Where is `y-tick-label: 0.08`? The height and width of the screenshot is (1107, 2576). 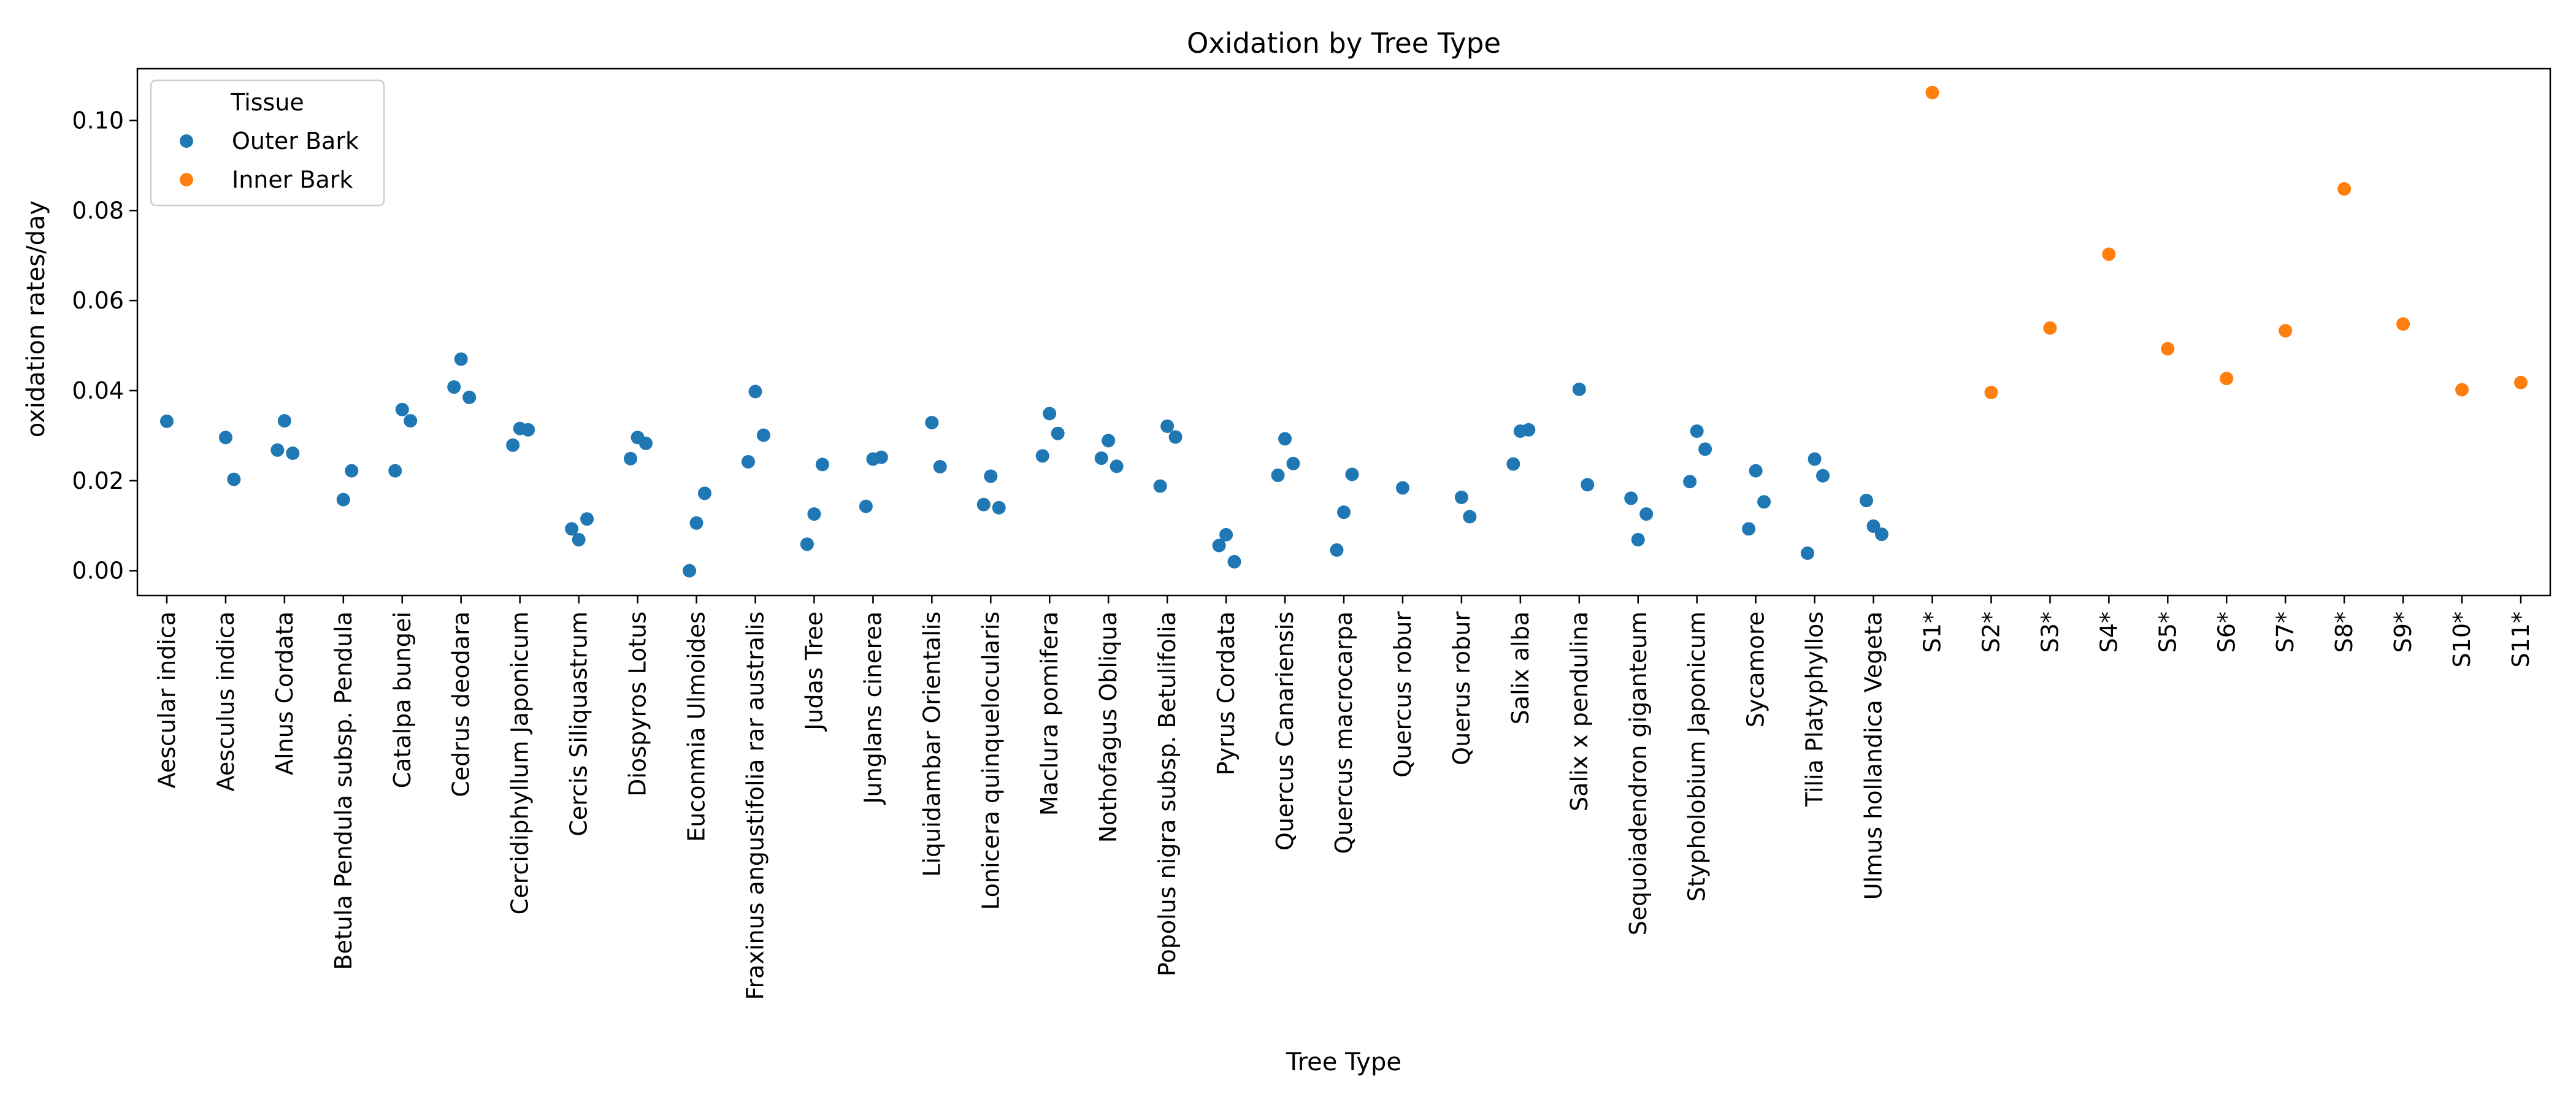
y-tick-label: 0.08 is located at coordinates (98, 210).